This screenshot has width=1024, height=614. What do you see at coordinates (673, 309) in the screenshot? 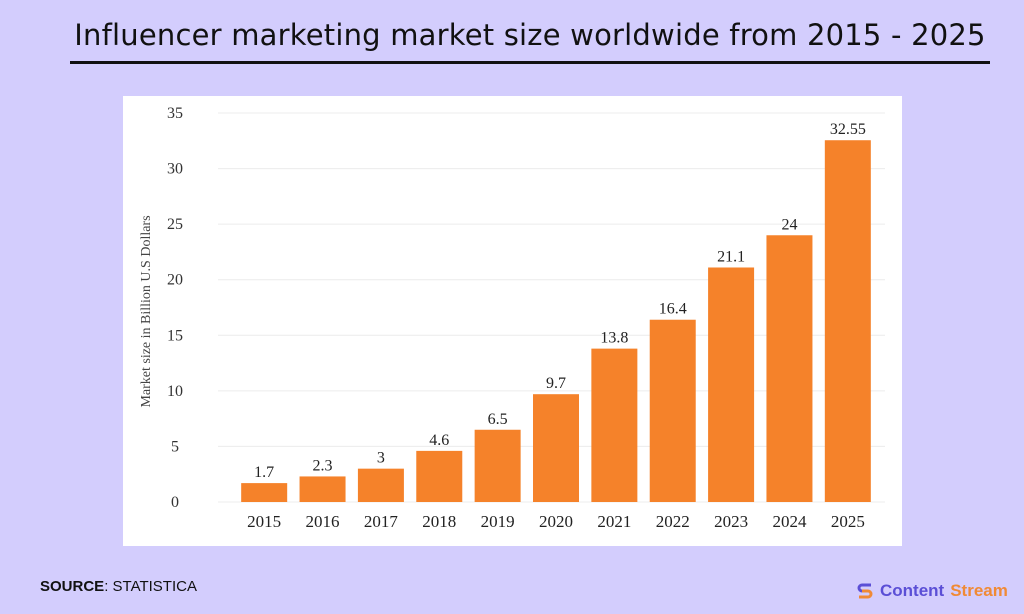
I see `data-label: 16.4` at bounding box center [673, 309].